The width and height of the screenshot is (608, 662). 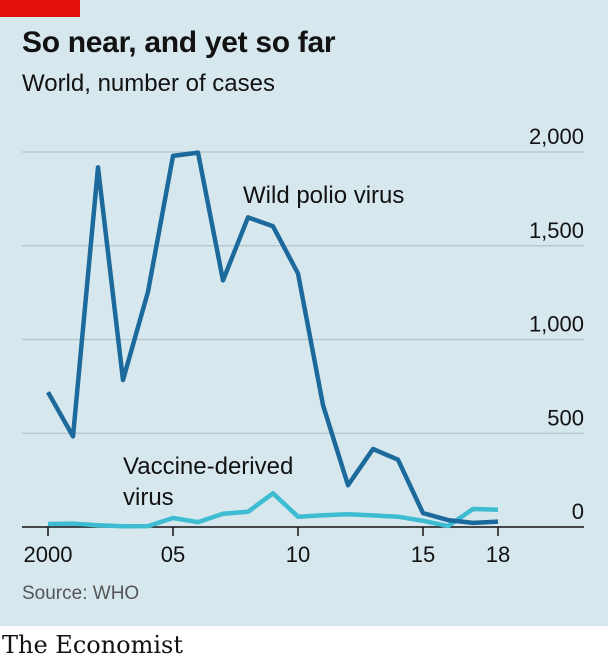 I want to click on series-label-vaccine-derived-line2: virus, so click(x=148, y=497).